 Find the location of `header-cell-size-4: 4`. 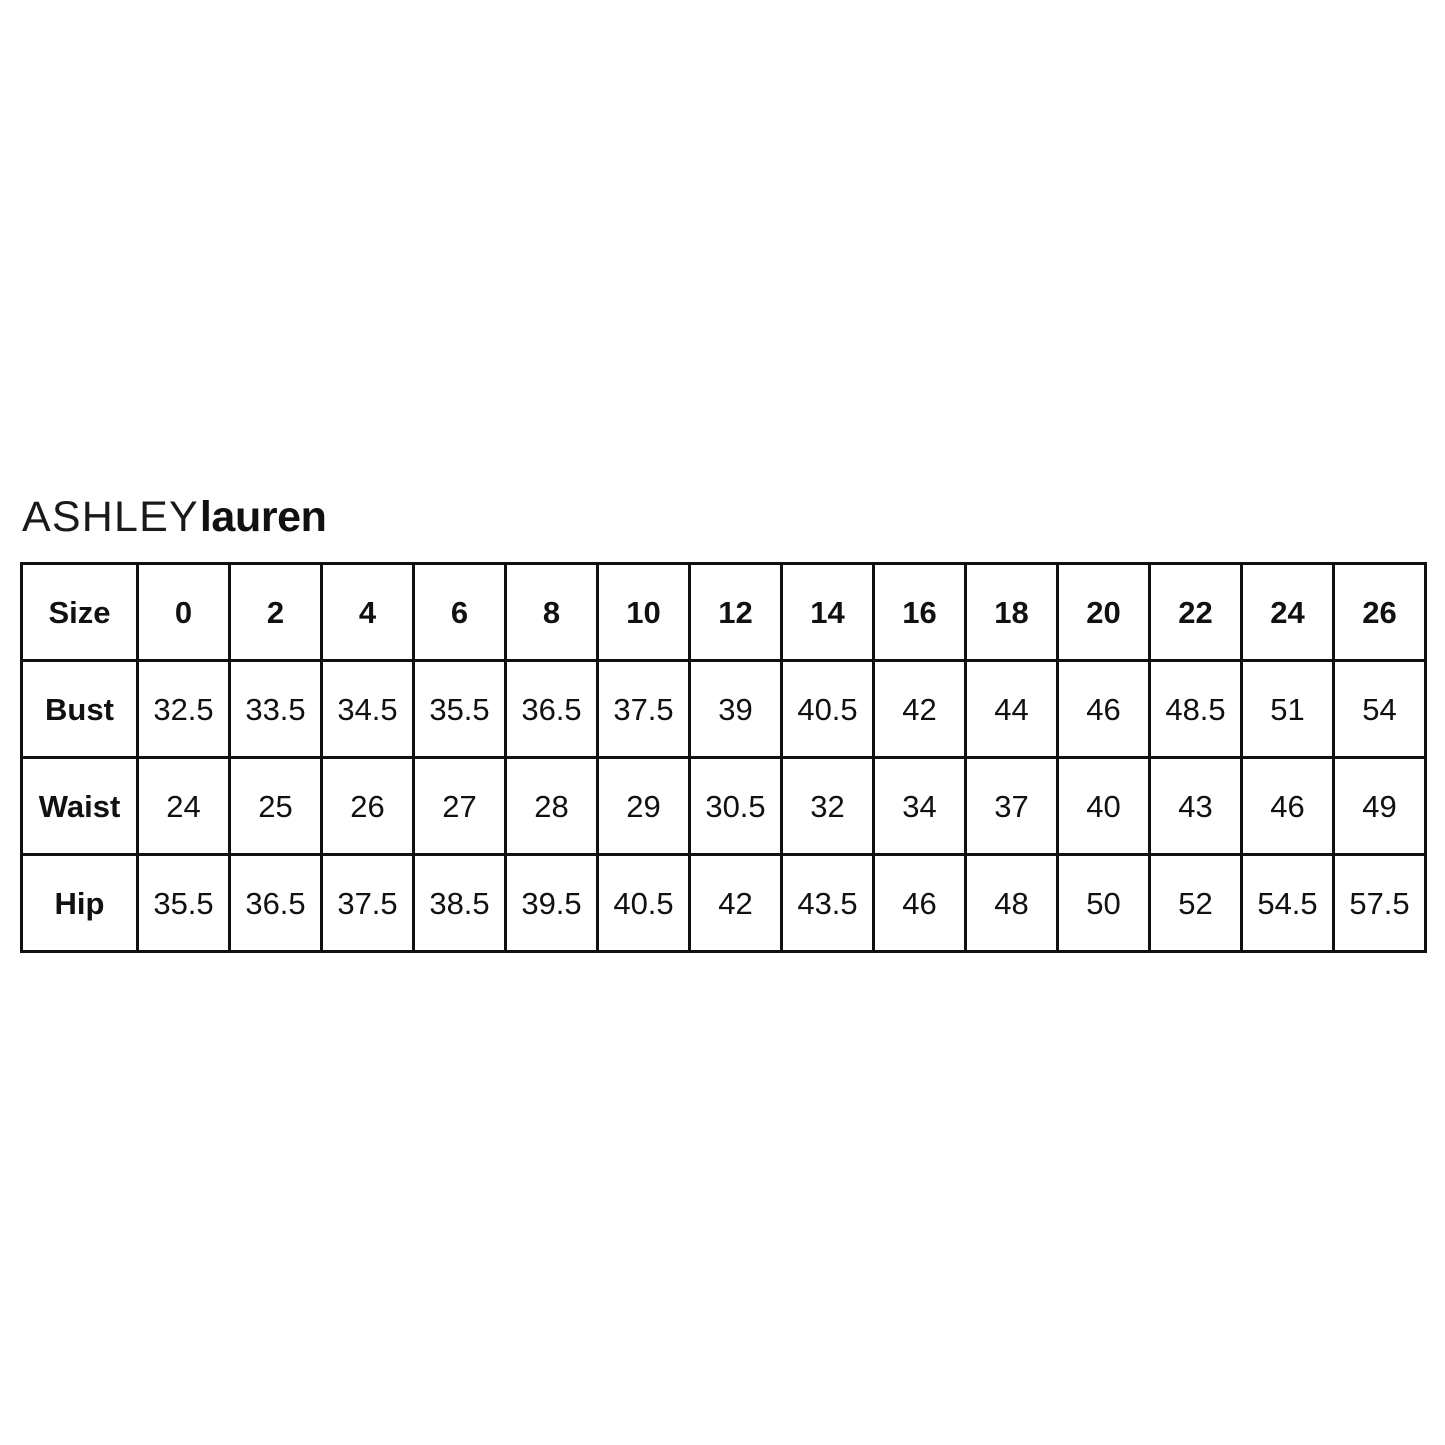

header-cell-size-4: 4 is located at coordinates (367, 612).